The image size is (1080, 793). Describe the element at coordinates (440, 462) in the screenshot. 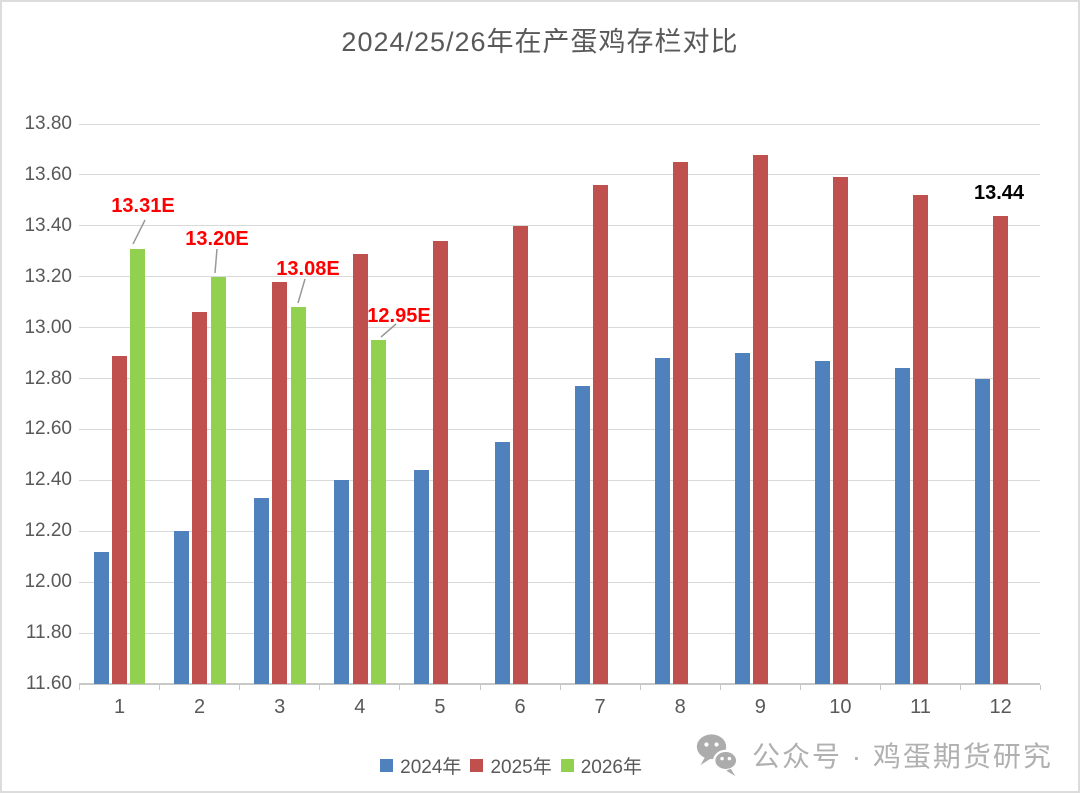

I see `bar-2025年-month-5` at that location.